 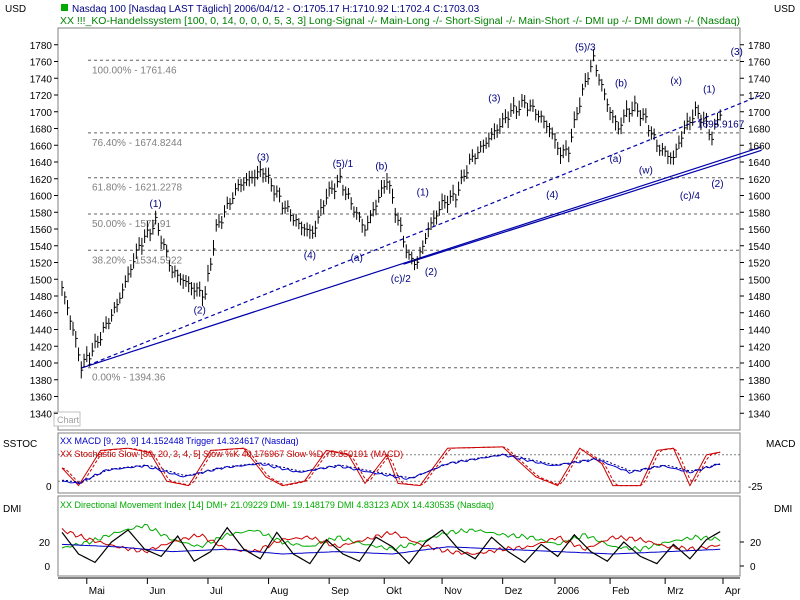 What do you see at coordinates (675, 591) in the screenshot?
I see `month-label: Mrz` at bounding box center [675, 591].